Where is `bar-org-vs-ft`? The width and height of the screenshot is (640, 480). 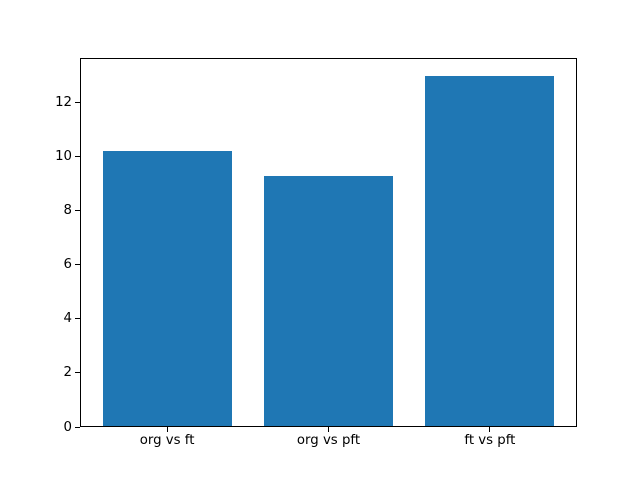
bar-org-vs-ft is located at coordinates (167, 289).